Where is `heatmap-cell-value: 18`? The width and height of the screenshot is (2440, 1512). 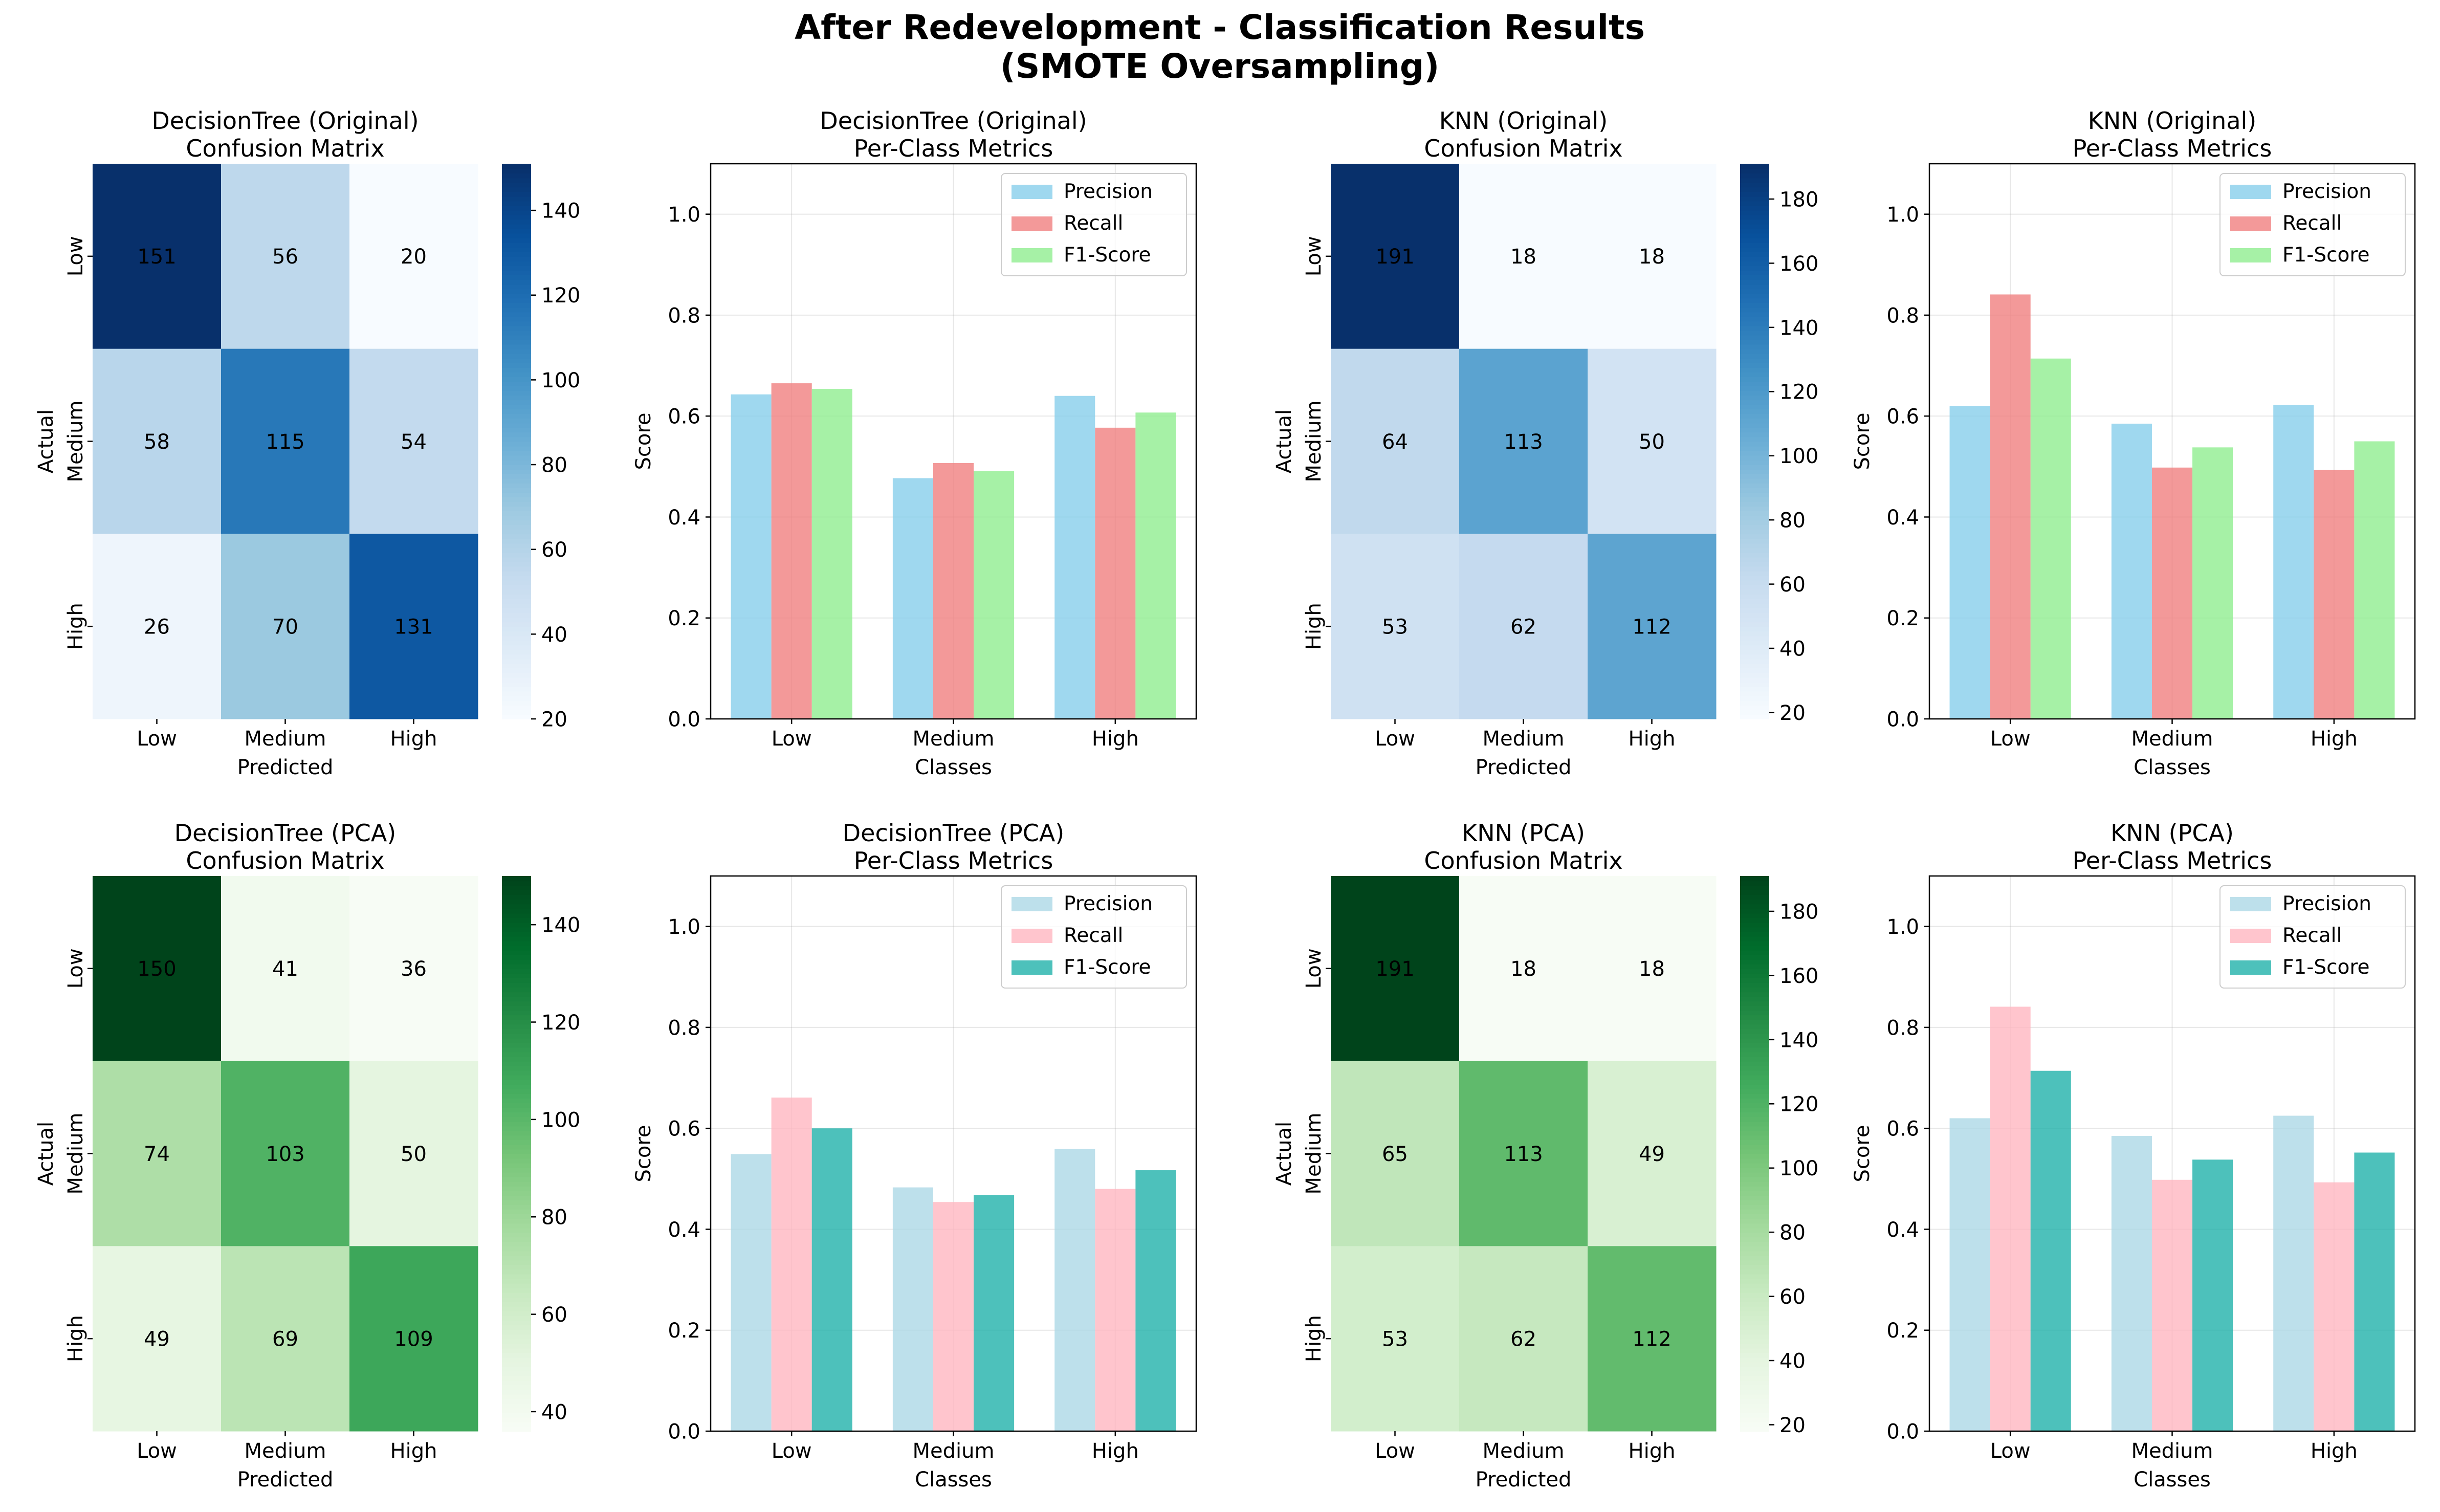 heatmap-cell-value: 18 is located at coordinates (1652, 257).